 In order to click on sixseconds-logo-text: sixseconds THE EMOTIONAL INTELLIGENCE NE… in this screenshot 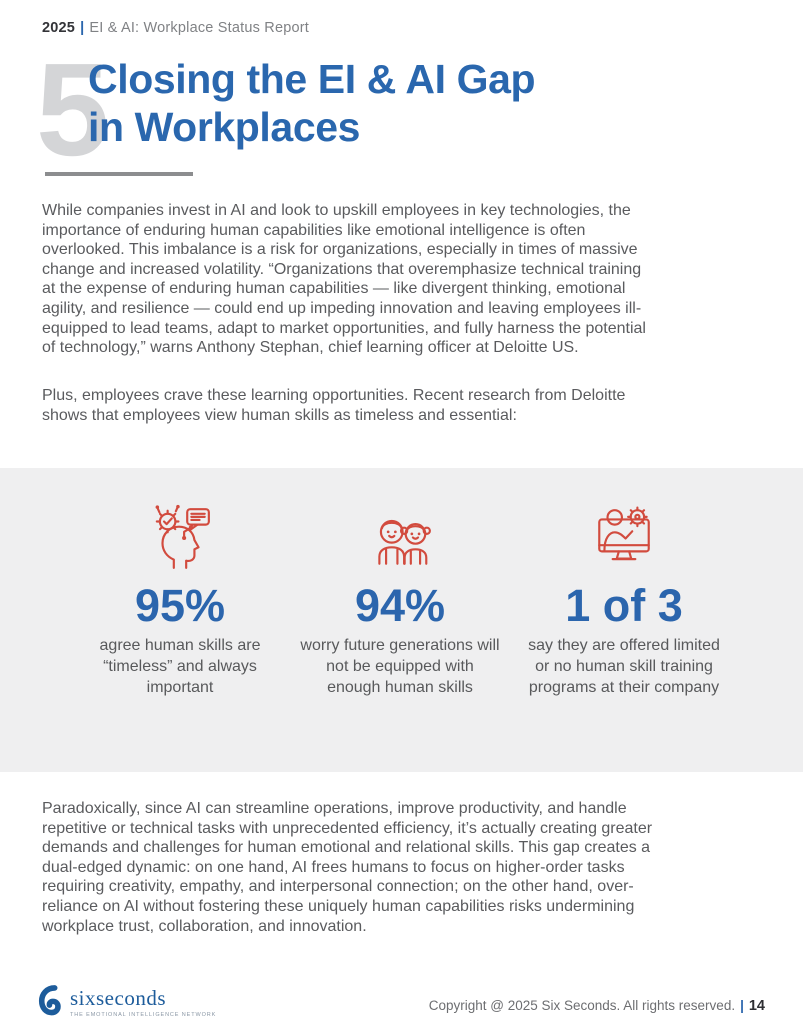, I will do `click(143, 1001)`.